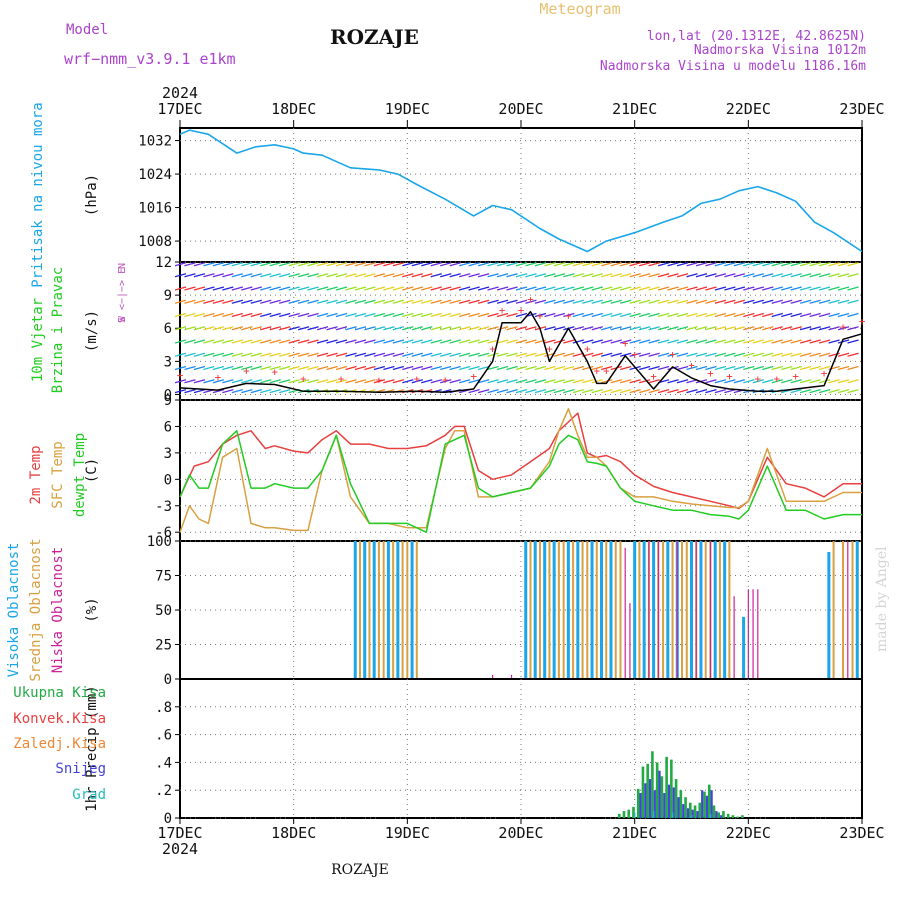  I want to click on x-tick-label-top: 19DEC, so click(407, 109).